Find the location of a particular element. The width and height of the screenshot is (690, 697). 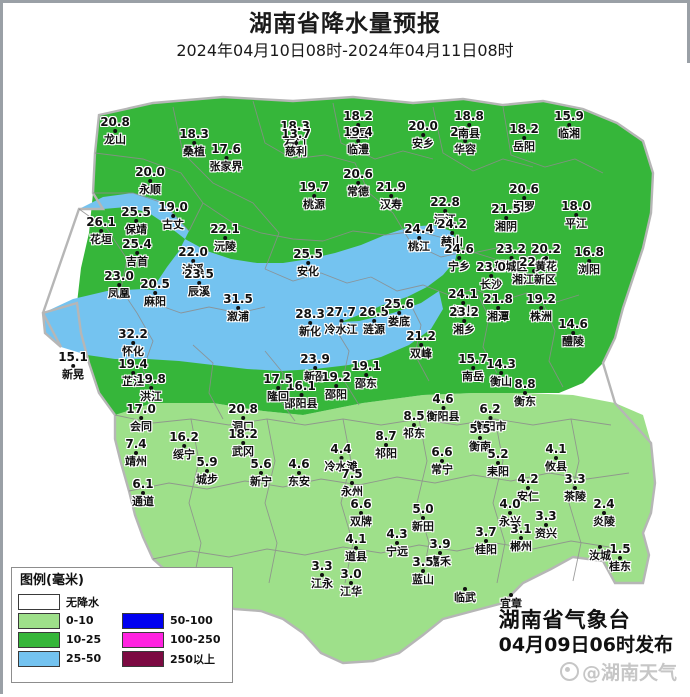

legend: 图例(毫米) 无降水 0-10 50-100 10-25 is located at coordinates (122, 625).